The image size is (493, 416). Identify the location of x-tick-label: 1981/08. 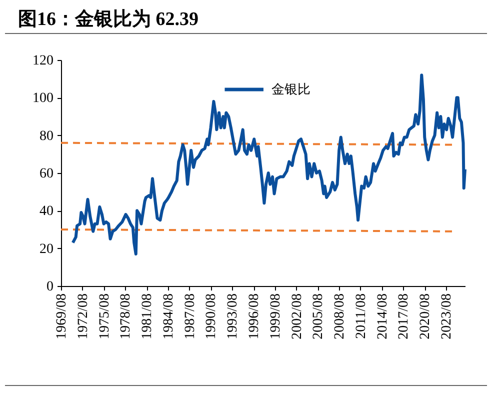
(148, 317).